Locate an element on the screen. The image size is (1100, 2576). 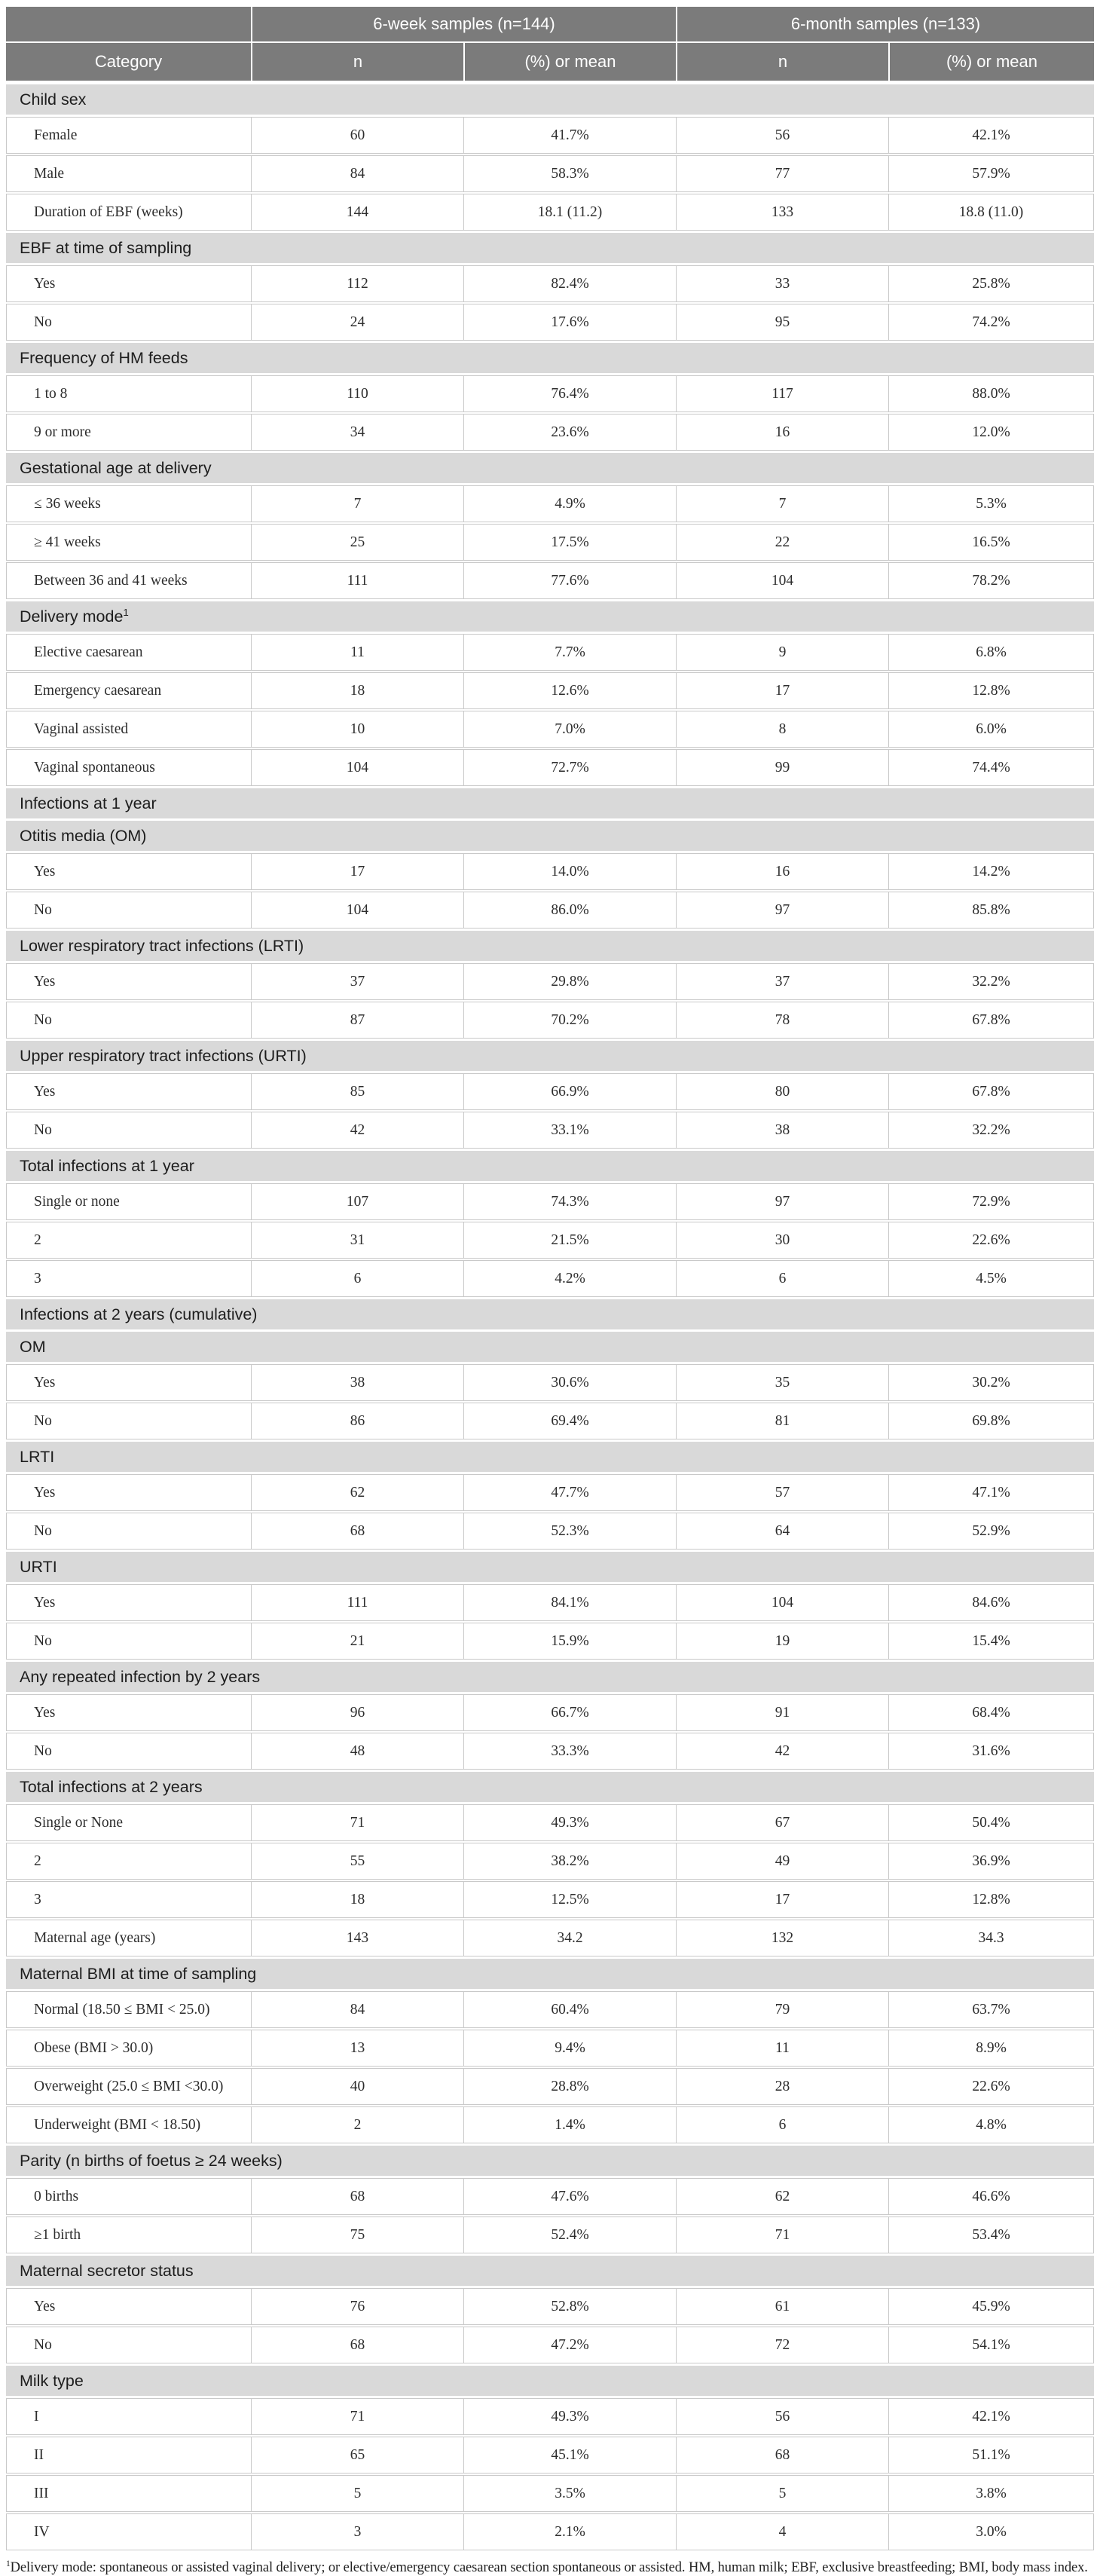
value-cell: 13 is located at coordinates (357, 2048).